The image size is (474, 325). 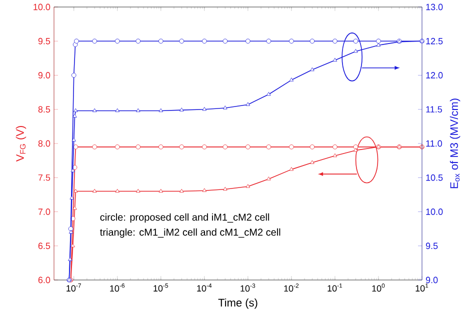 What do you see at coordinates (117, 288) in the screenshot?
I see `x-tick-label: 10$^{-6}$` at bounding box center [117, 288].